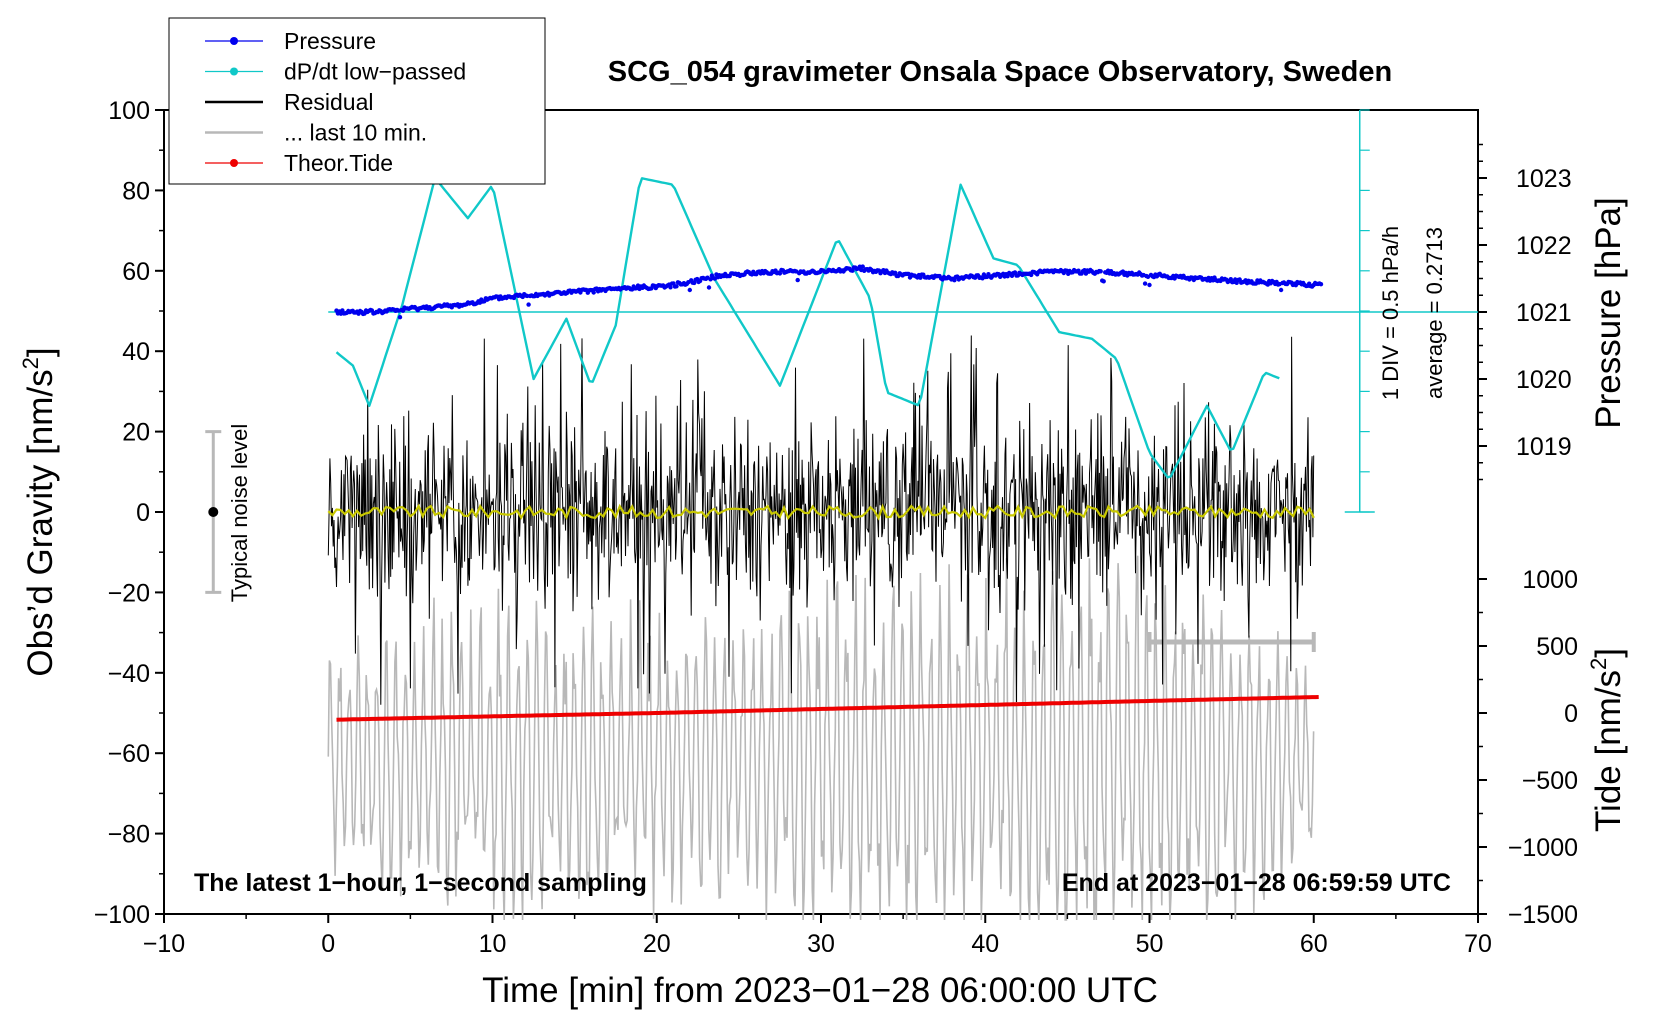  I want to click on pressure-tick-label: 1023, so click(1544, 179).